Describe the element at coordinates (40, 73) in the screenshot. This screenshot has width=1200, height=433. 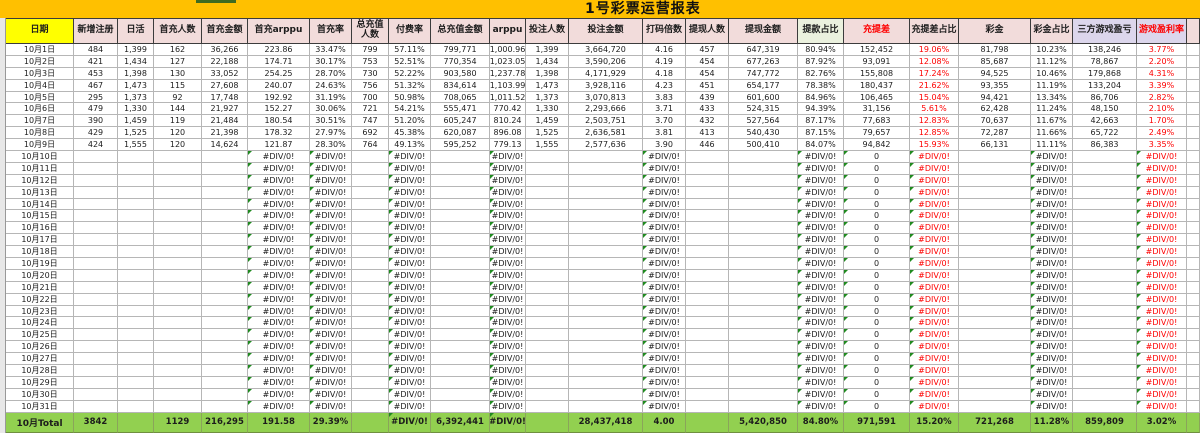
I see `date-cell: 10月3日` at that location.